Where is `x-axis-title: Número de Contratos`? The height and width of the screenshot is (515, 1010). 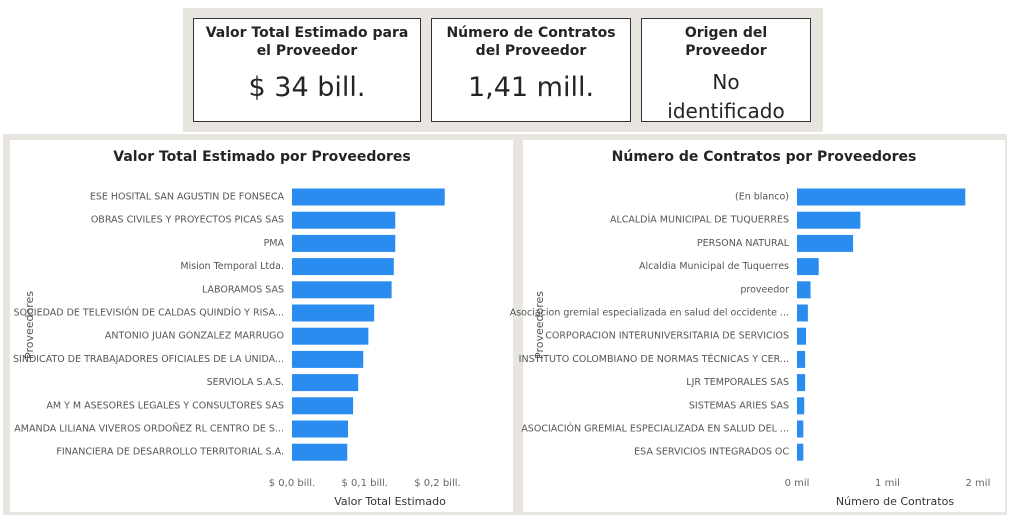 x-axis-title: Número de Contratos is located at coordinates (895, 501).